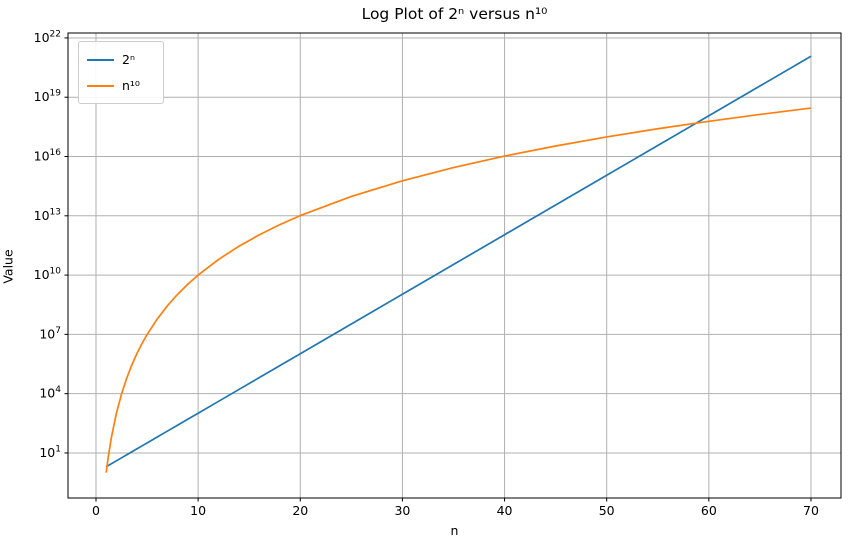 Image resolution: width=855 pixels, height=551 pixels. I want to click on legend-line-swatch-n10, so click(100, 85).